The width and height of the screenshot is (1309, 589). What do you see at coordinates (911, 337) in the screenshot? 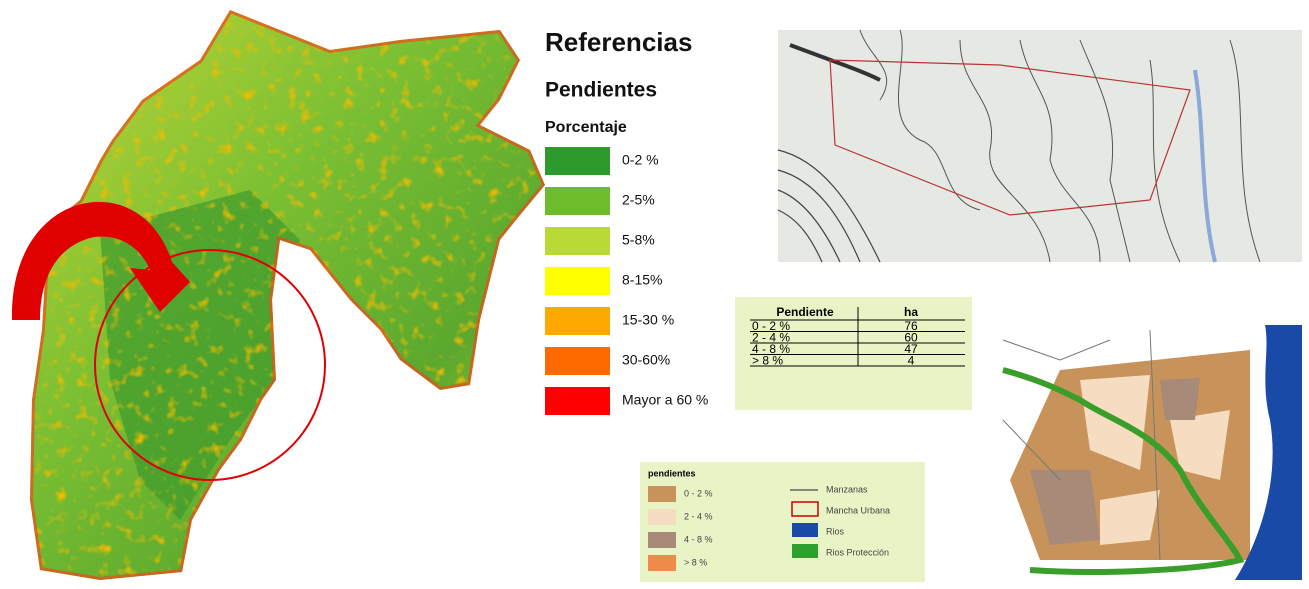
I see `table-cell: 60` at bounding box center [911, 337].